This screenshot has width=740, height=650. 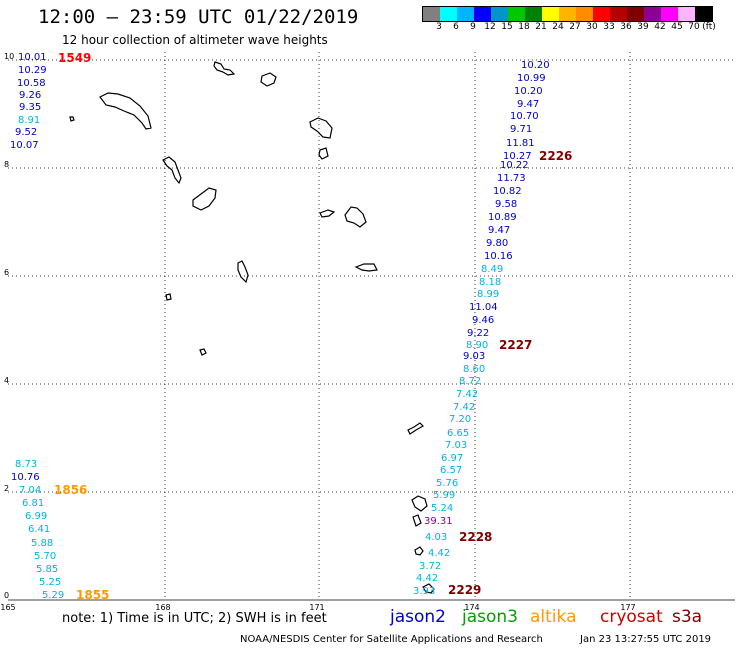 What do you see at coordinates (524, 116) in the screenshot?
I see `swh-value-label: 10.70` at bounding box center [524, 116].